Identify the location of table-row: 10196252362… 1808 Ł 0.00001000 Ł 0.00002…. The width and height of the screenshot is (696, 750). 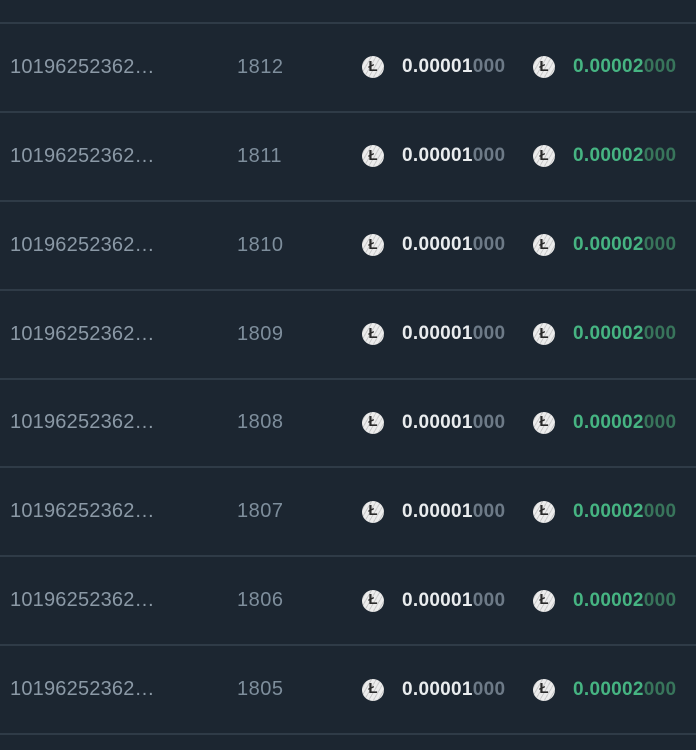
(348, 424).